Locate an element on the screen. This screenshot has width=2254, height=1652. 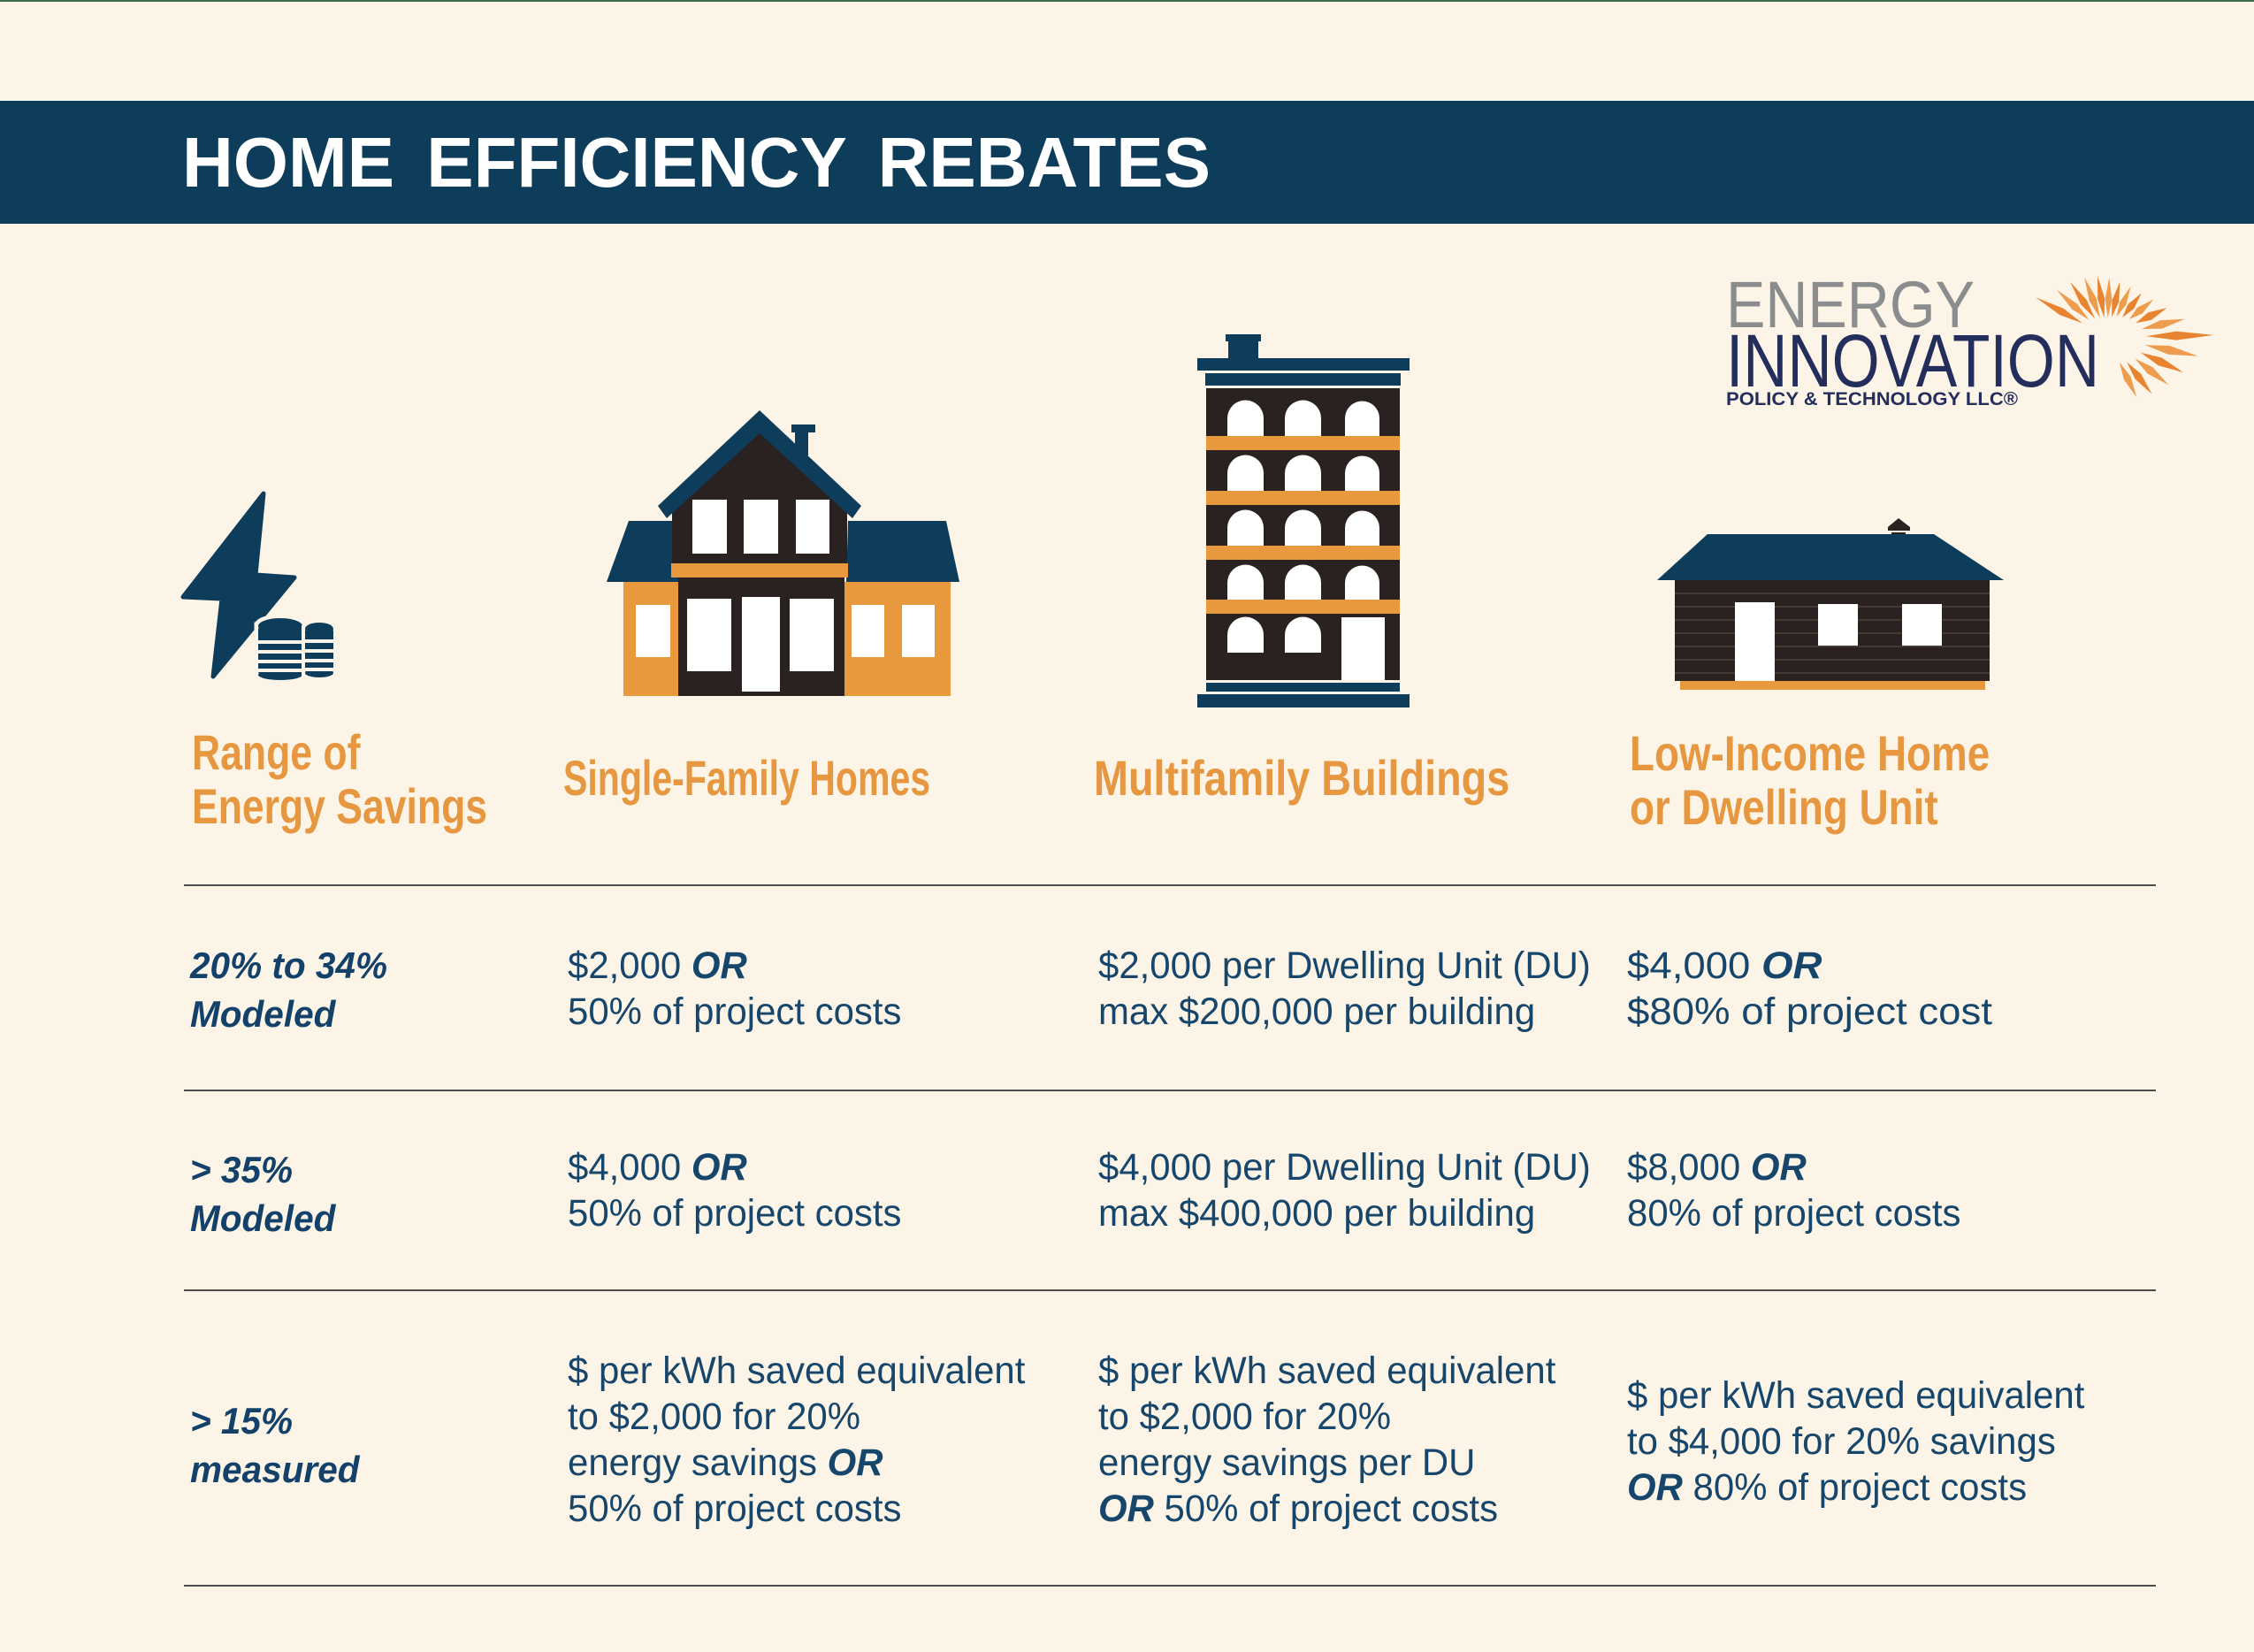
svg-text: ENERGY is located at coordinates (1850, 304).